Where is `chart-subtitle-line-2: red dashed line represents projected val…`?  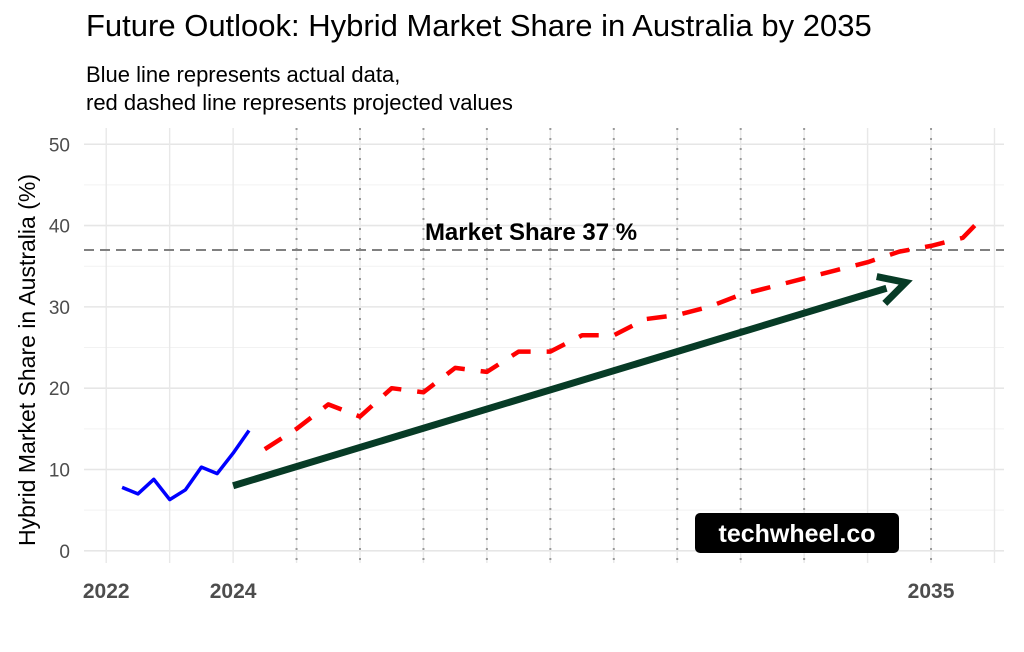
chart-subtitle-line-2: red dashed line represents projected val… is located at coordinates (299, 102).